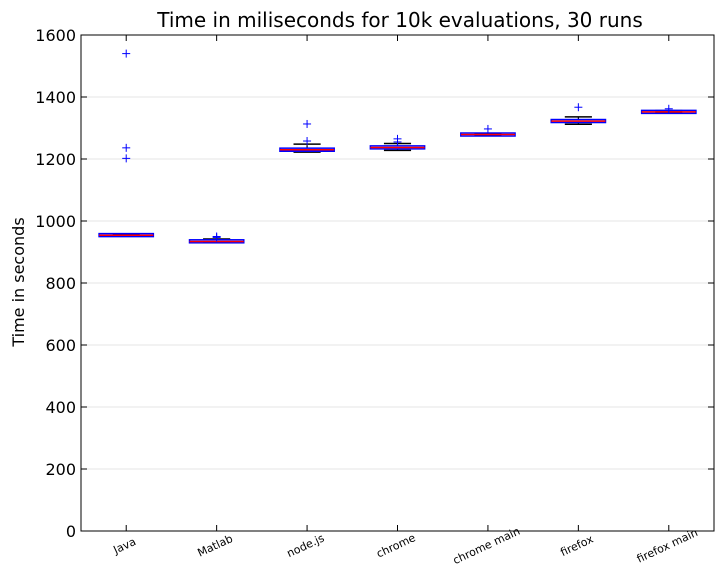 This screenshot has height=580, width=716. I want to click on box-chrome, so click(397, 143).